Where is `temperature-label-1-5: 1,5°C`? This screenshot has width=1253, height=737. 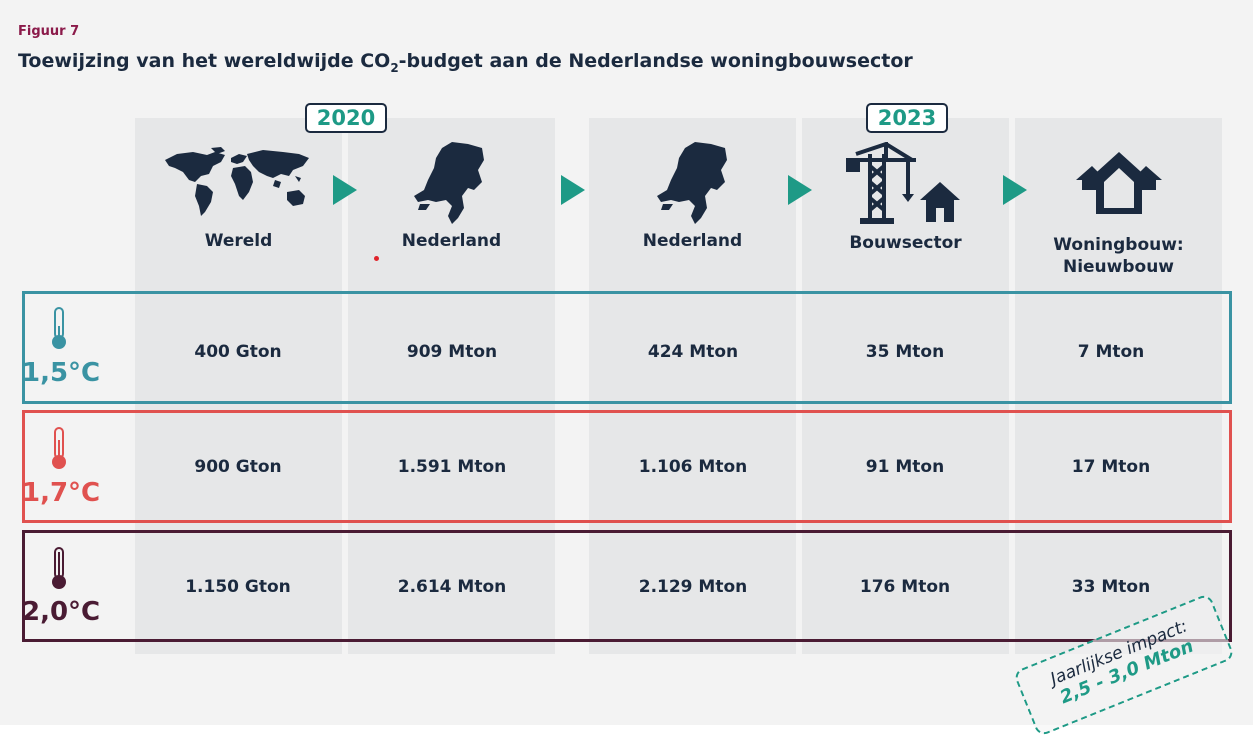 temperature-label-1-5: 1,5°C is located at coordinates (61, 373).